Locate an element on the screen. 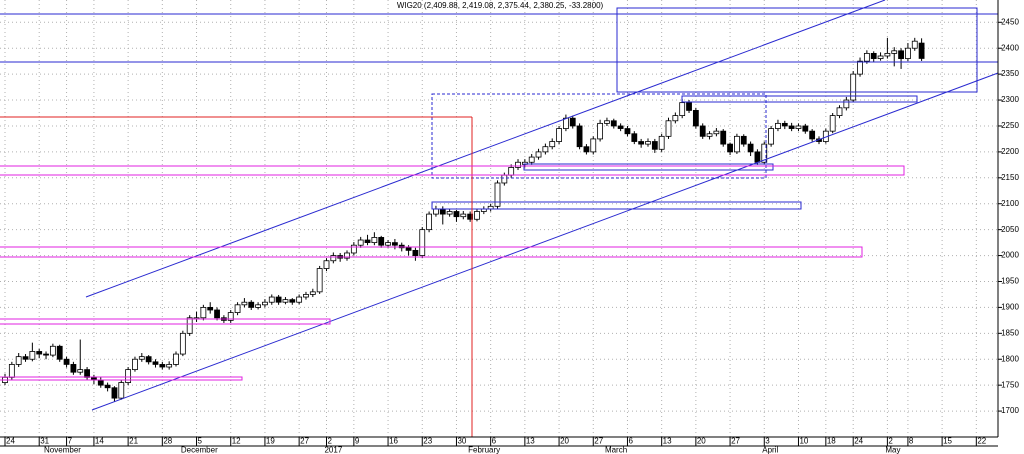 Image resolution: width=1024 pixels, height=454 pixels. y-tick-label: 2100 is located at coordinates (1010, 203).